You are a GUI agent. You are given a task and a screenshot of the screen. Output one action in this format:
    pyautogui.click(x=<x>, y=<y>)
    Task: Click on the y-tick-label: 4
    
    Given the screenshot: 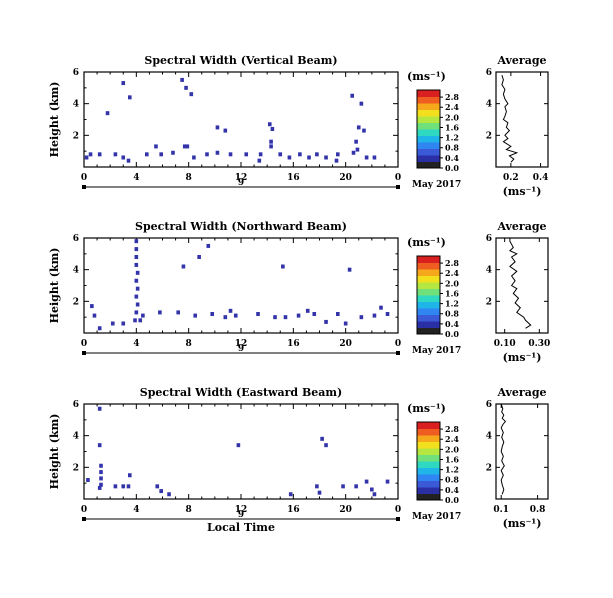 What is the action you would take?
    pyautogui.click(x=76, y=437)
    